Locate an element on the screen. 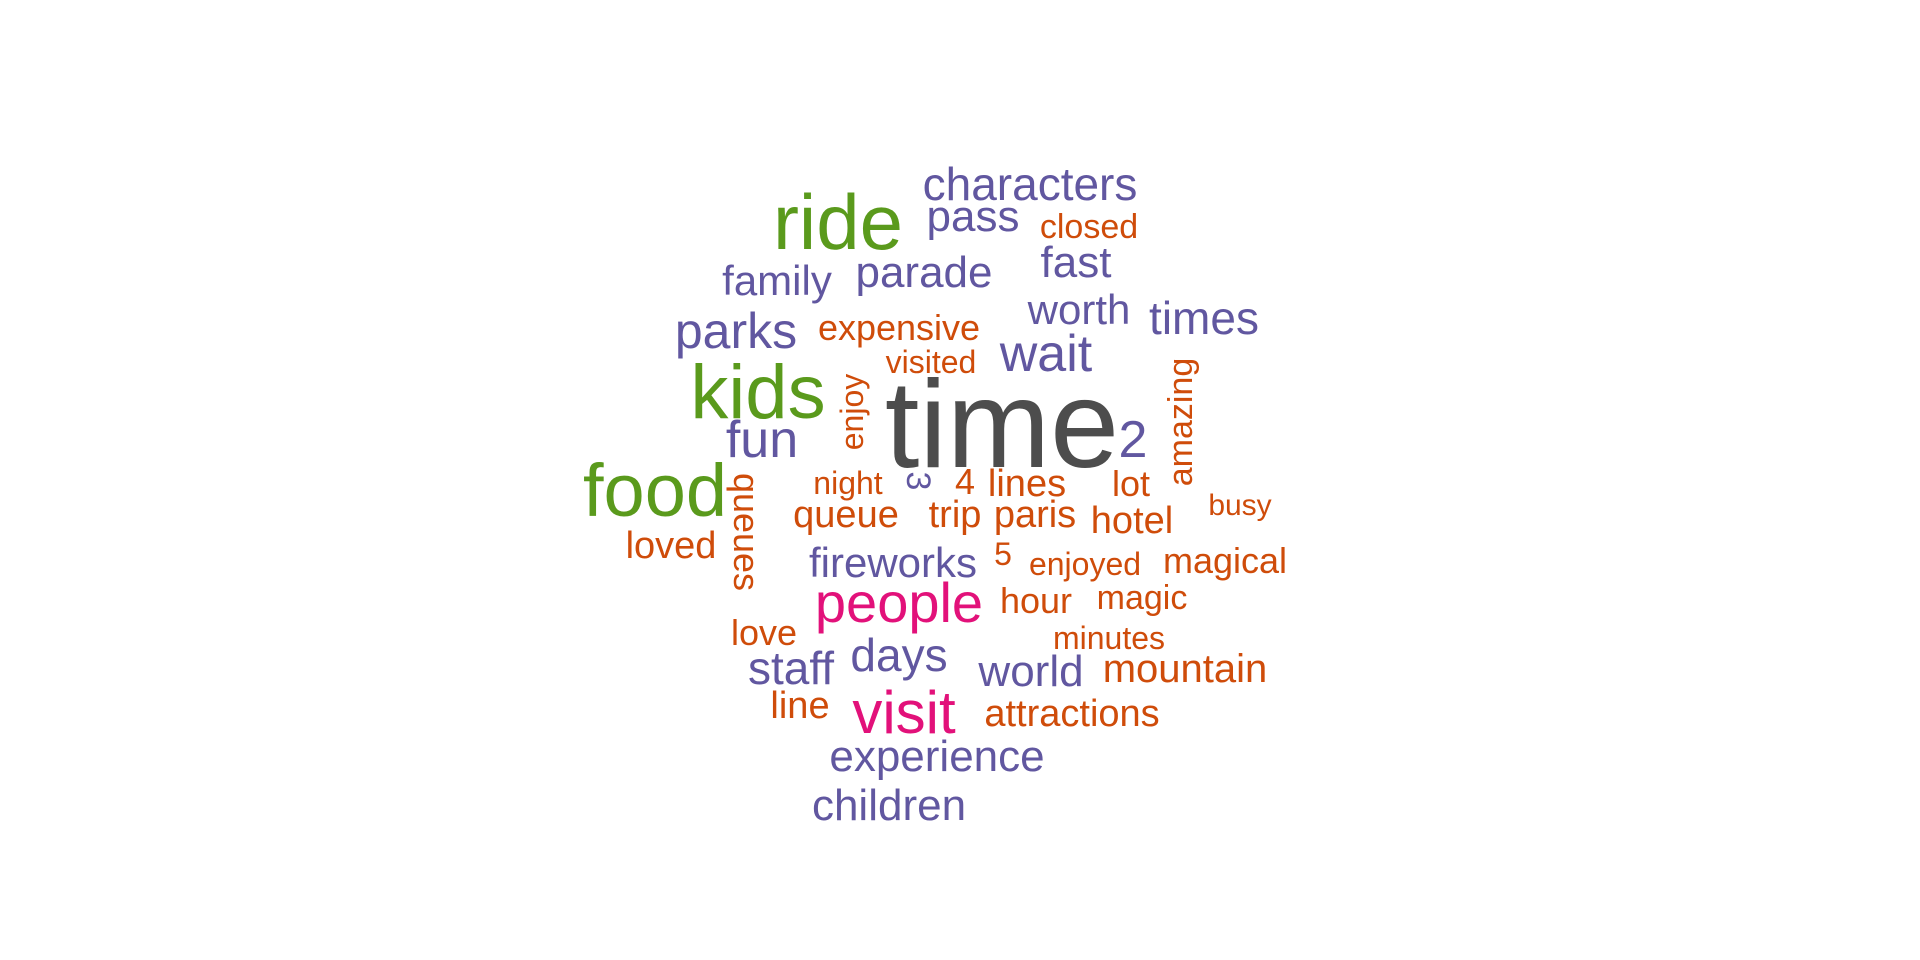  word-fireworks: fireworks is located at coordinates (893, 562).